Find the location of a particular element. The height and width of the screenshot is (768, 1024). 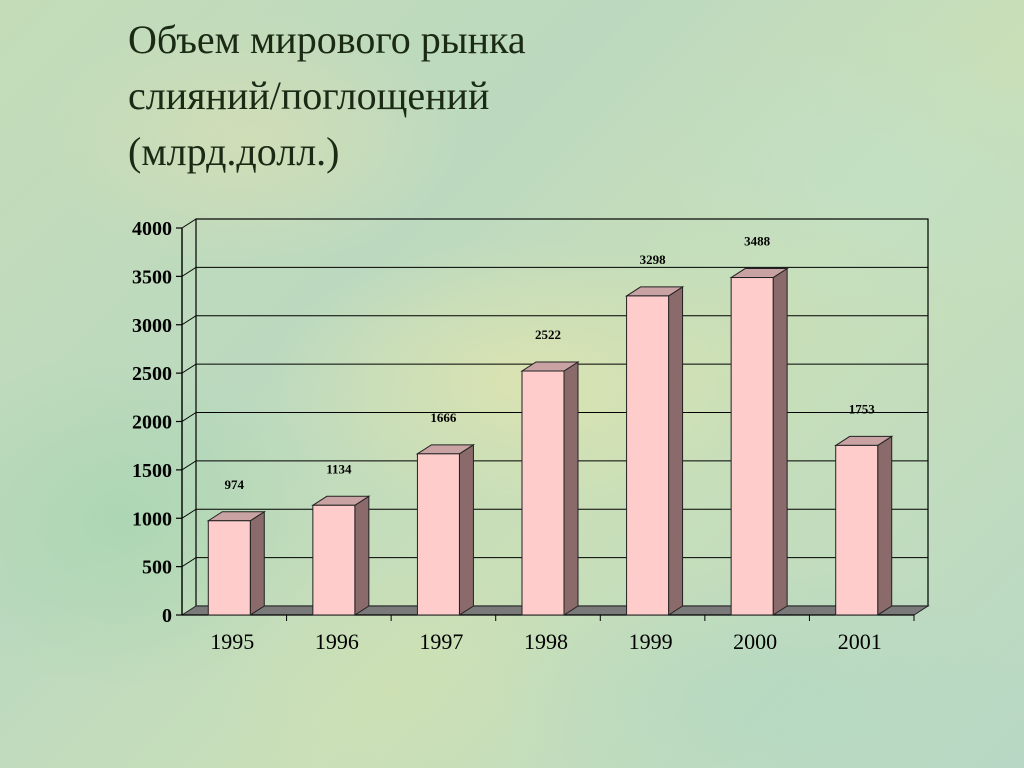

title-line-1: Объем мирового рынка is located at coordinates (327, 39).